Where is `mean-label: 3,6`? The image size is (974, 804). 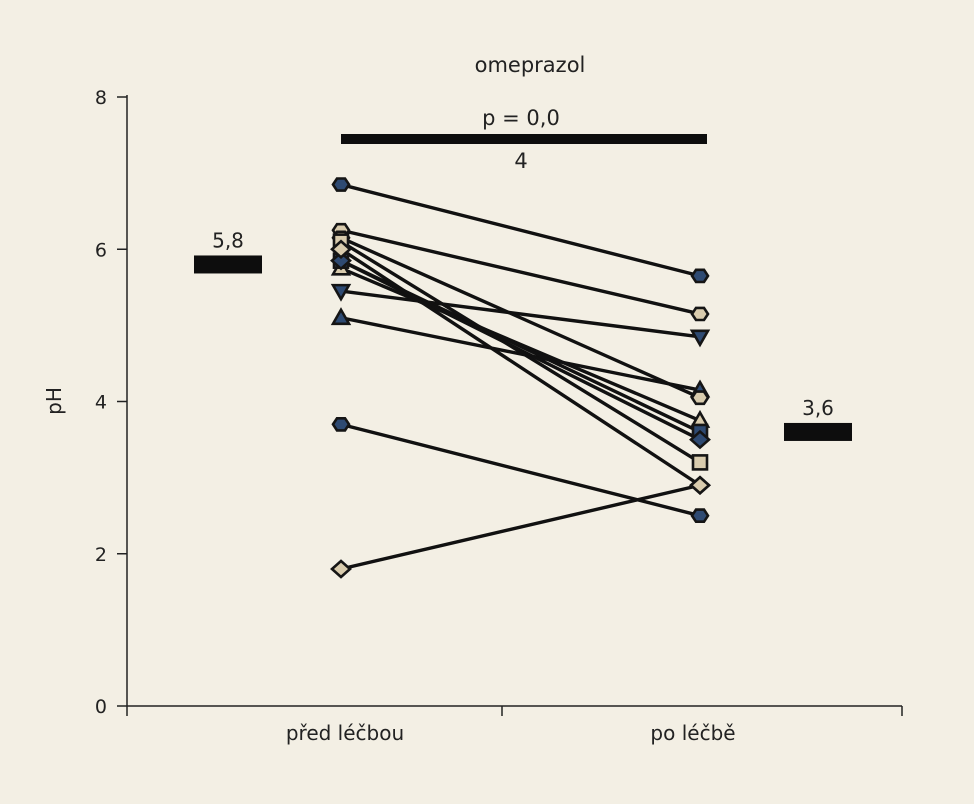 mean-label: 3,6 is located at coordinates (818, 408).